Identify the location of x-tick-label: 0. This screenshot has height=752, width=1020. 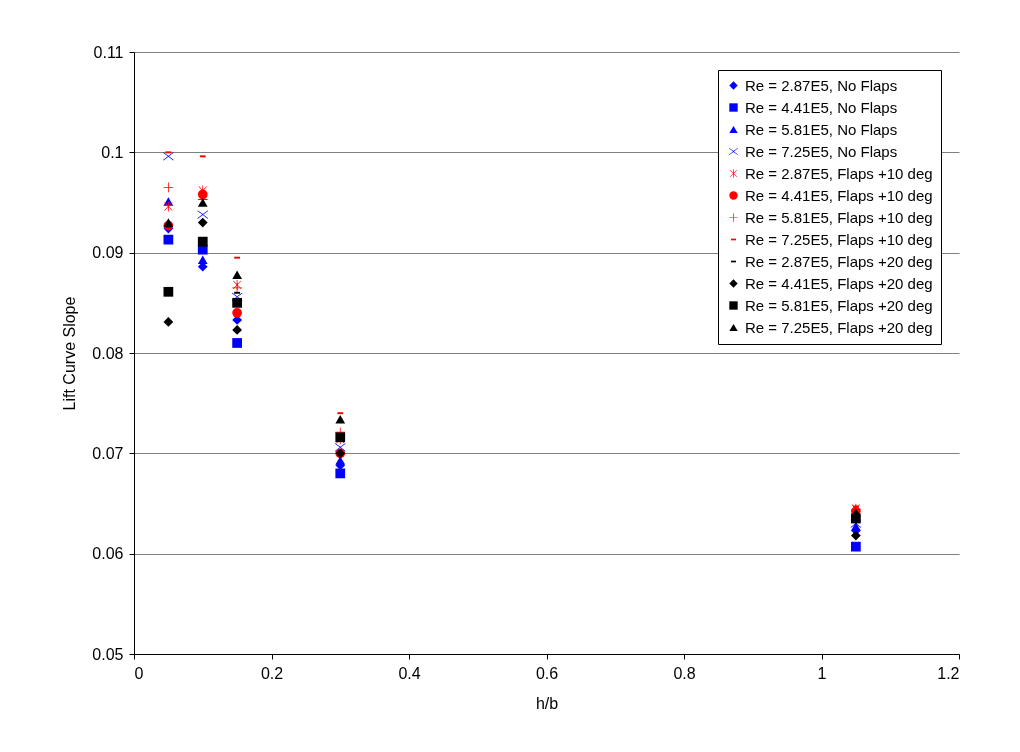
(139, 673).